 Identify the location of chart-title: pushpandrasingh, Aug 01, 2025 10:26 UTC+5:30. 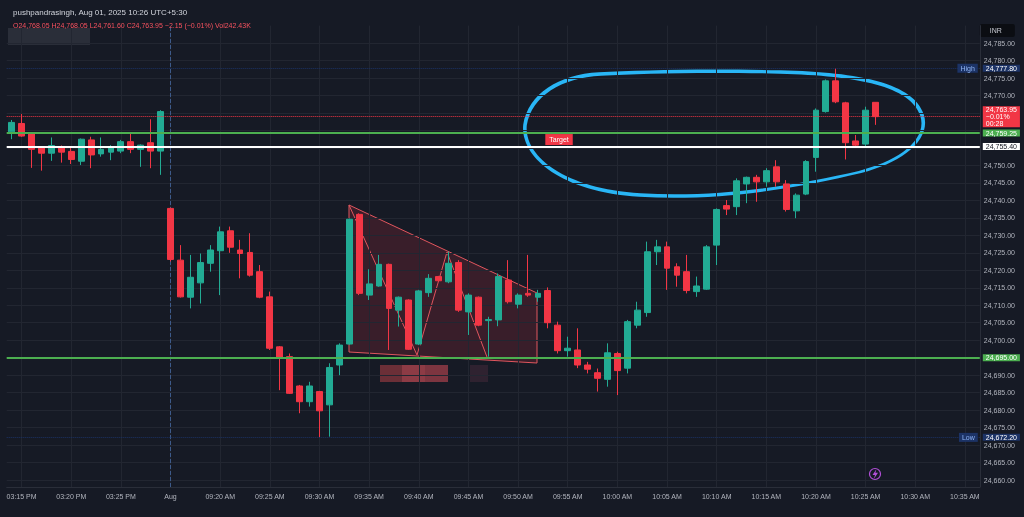
(100, 12).